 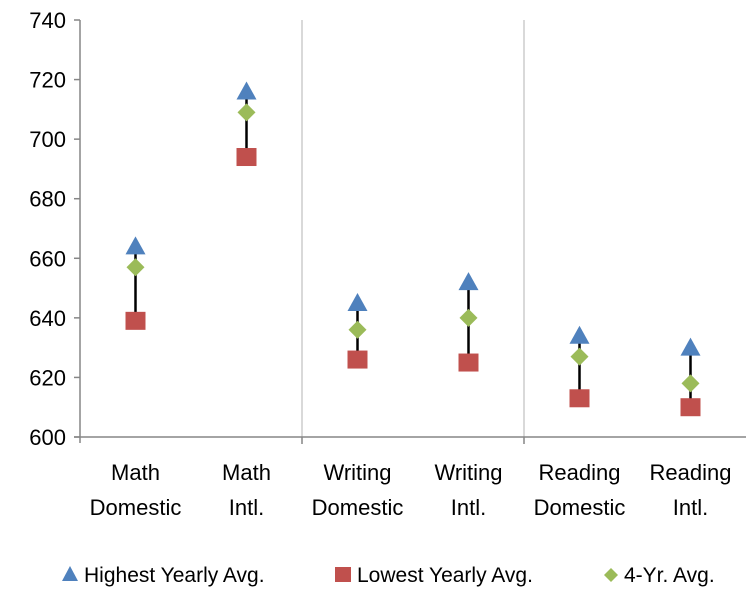 What do you see at coordinates (47, 377) in the screenshot?
I see `y-tick-label-620: 620` at bounding box center [47, 377].